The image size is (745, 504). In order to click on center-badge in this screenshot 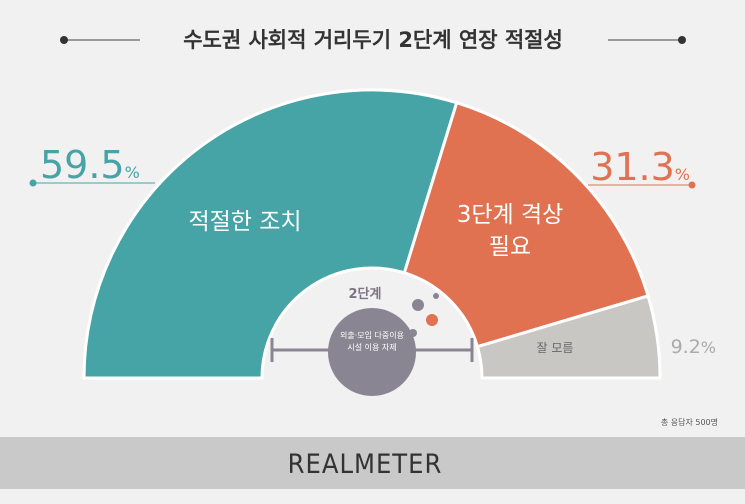, I will do `click(372, 352)`.